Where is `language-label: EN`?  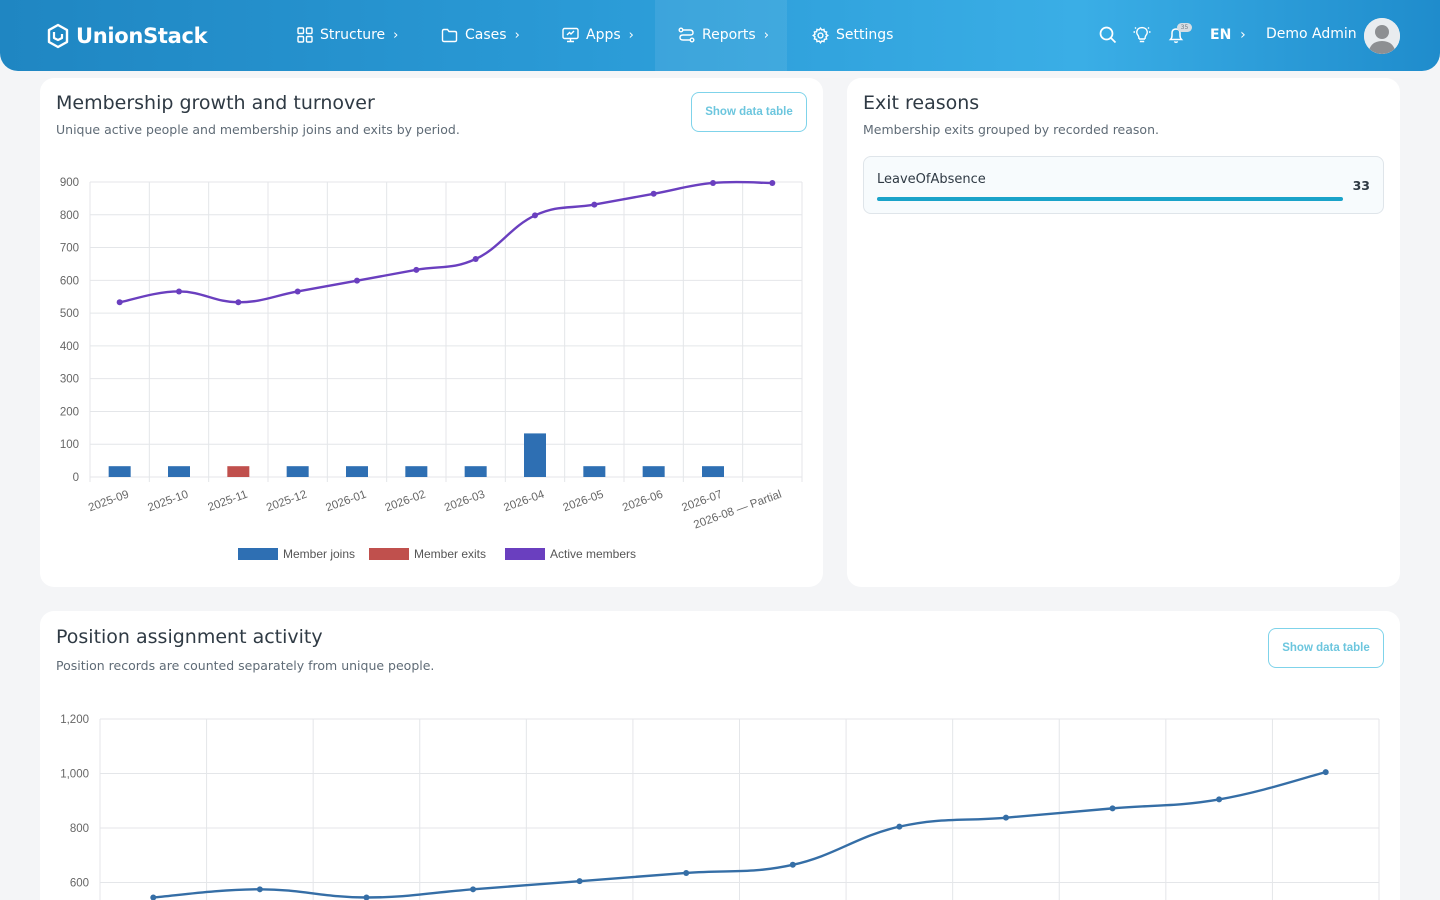 language-label: EN is located at coordinates (1221, 35).